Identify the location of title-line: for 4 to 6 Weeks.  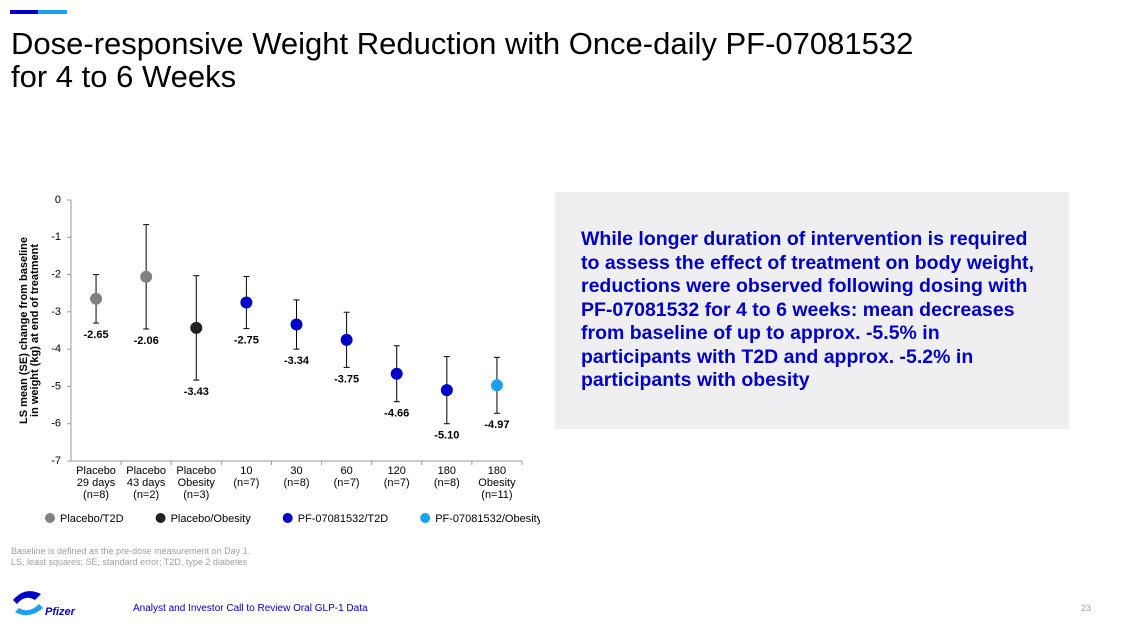
(124, 76).